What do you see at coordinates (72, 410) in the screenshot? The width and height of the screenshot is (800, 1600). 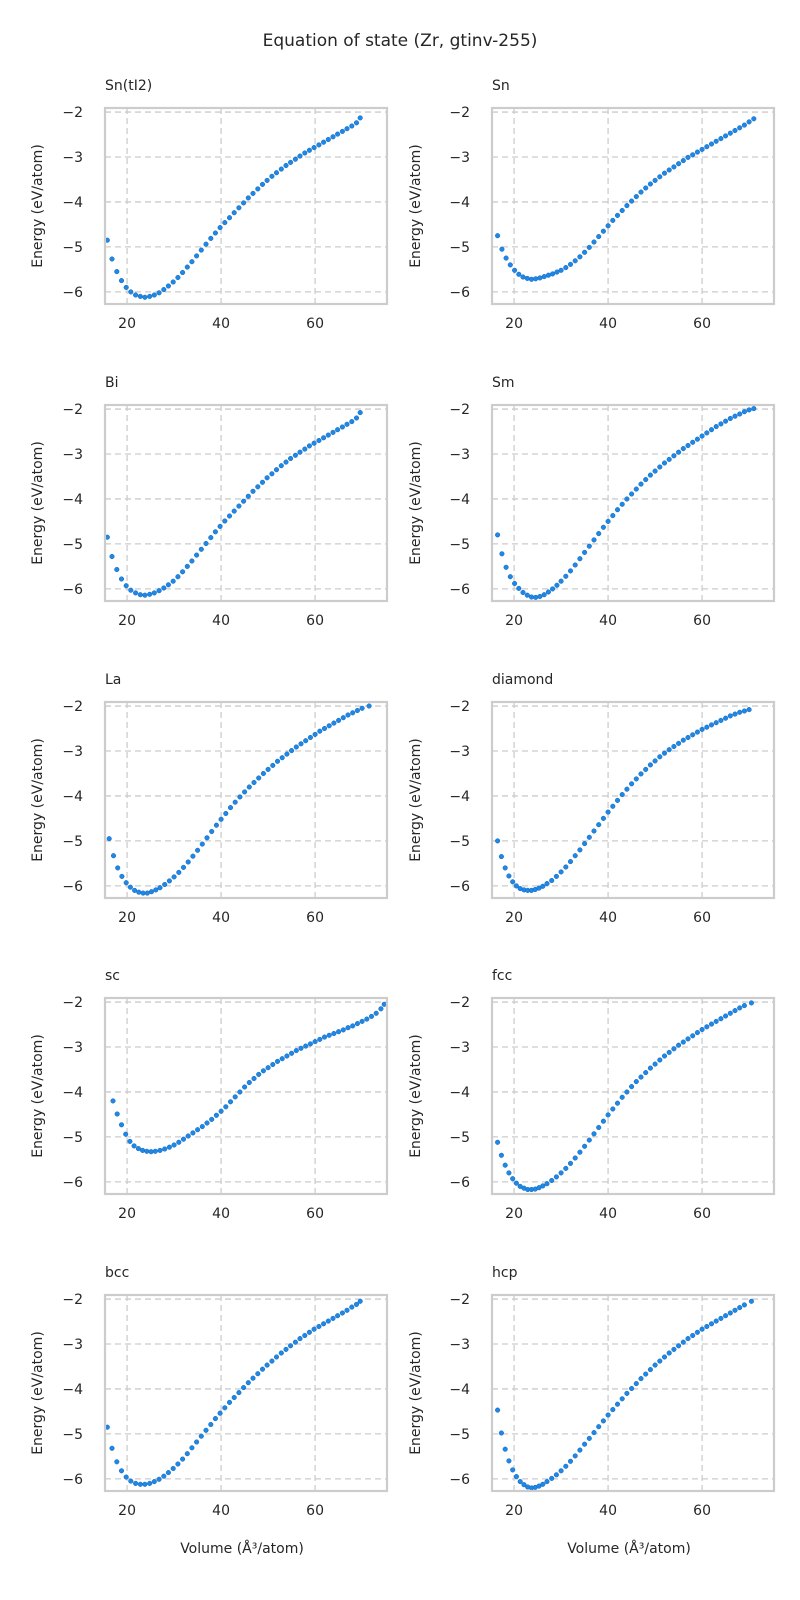 I see `y-tick-label: −2` at bounding box center [72, 410].